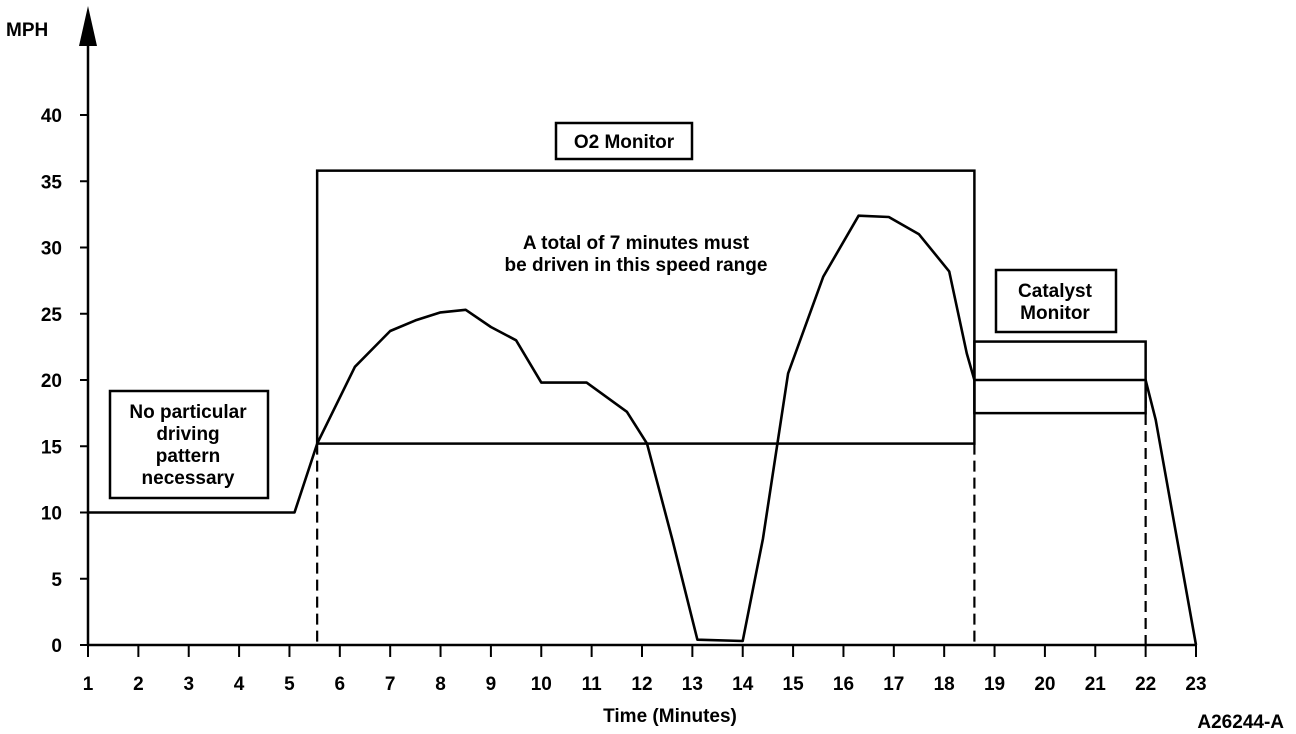 This screenshot has width=1296, height=734. What do you see at coordinates (51, 514) in the screenshot?
I see `y-tick-label: 10` at bounding box center [51, 514].